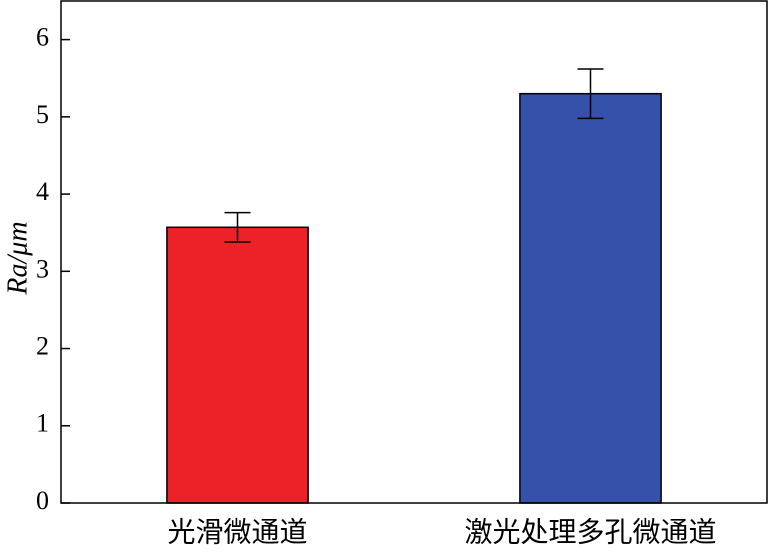  What do you see at coordinates (42, 346) in the screenshot?
I see `y-tick-label: 2` at bounding box center [42, 346].